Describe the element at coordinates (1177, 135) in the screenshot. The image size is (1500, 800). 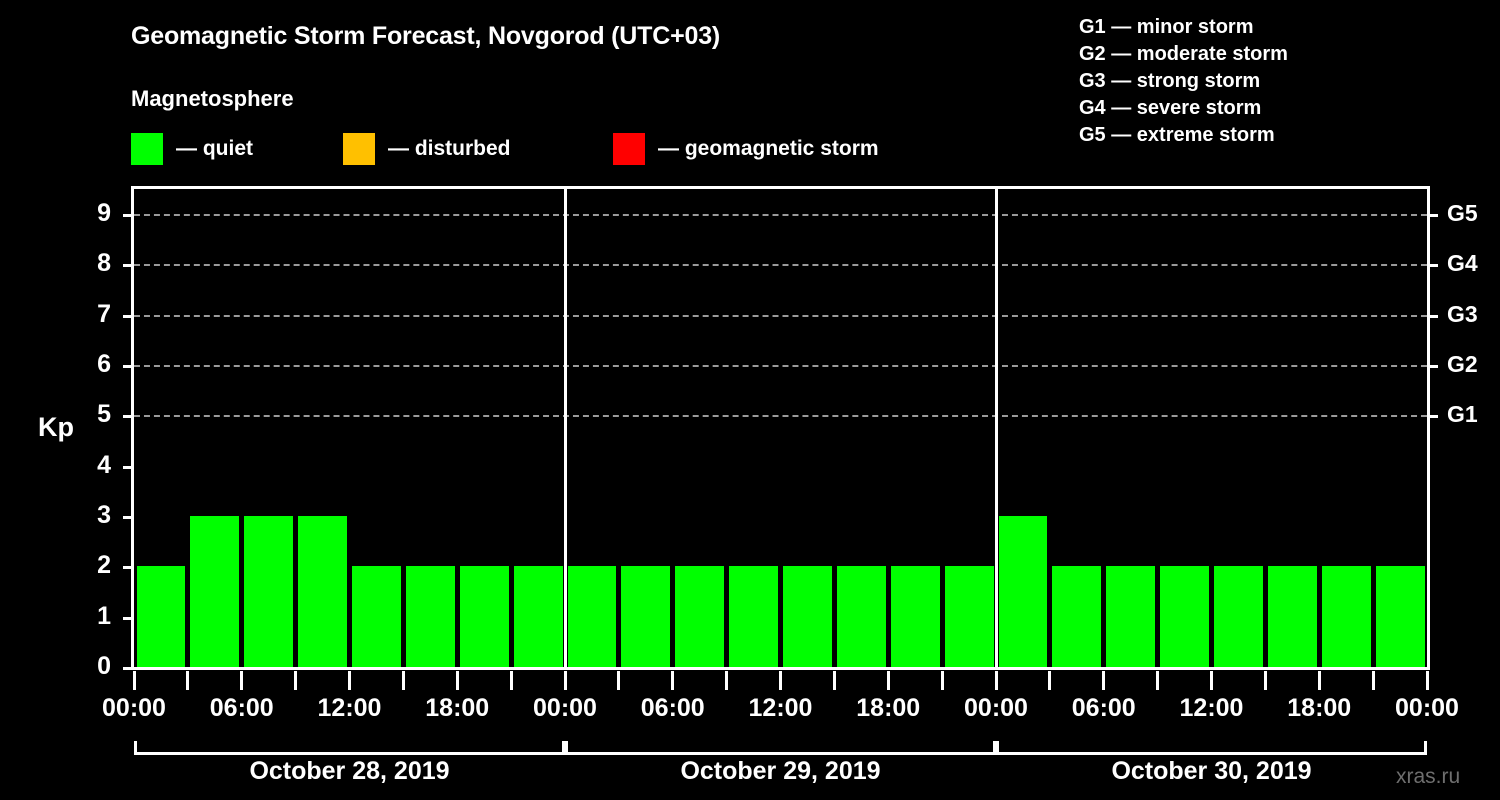
I see `g-scale-item-5: G5 — extreme storm` at that location.